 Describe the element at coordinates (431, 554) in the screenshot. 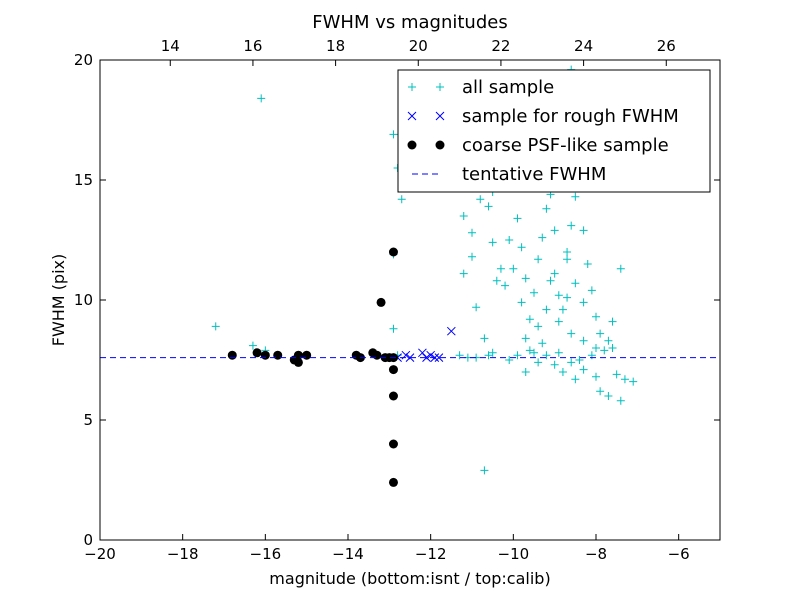

I see `x-tick-label: −12` at that location.